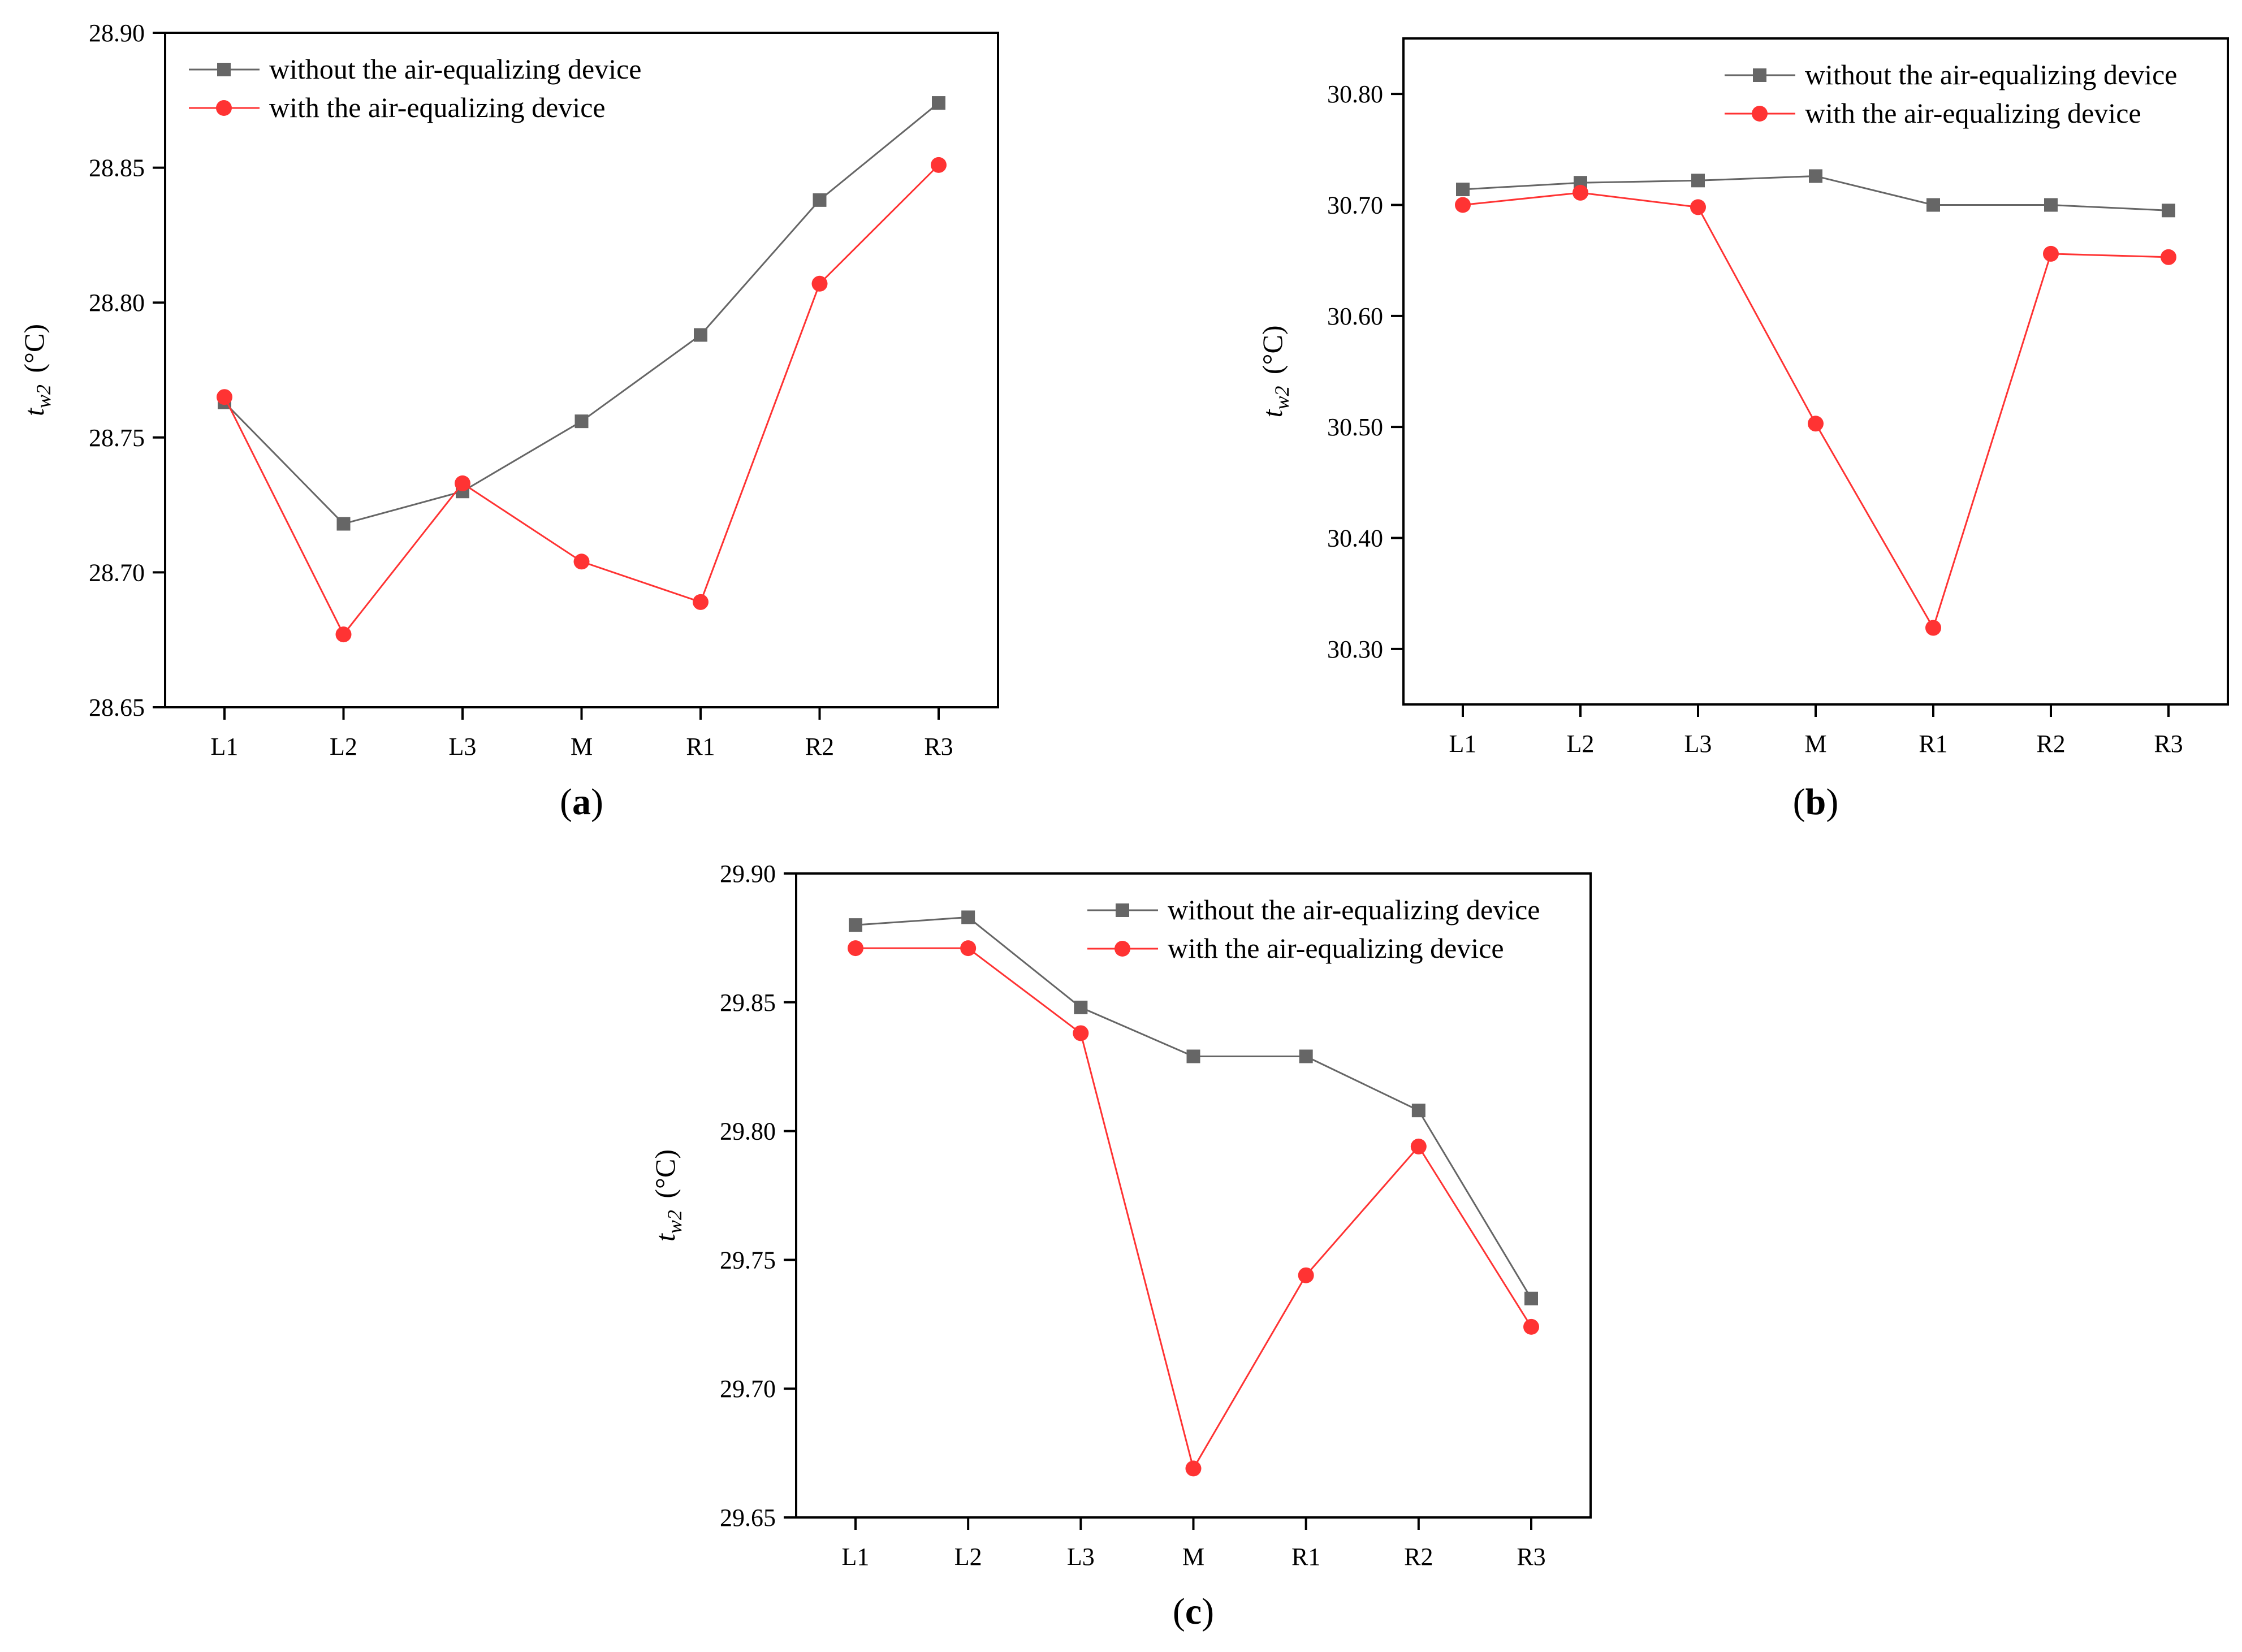  Describe the element at coordinates (1355, 94) in the screenshot. I see `y-tick-label: 30.80` at that location.